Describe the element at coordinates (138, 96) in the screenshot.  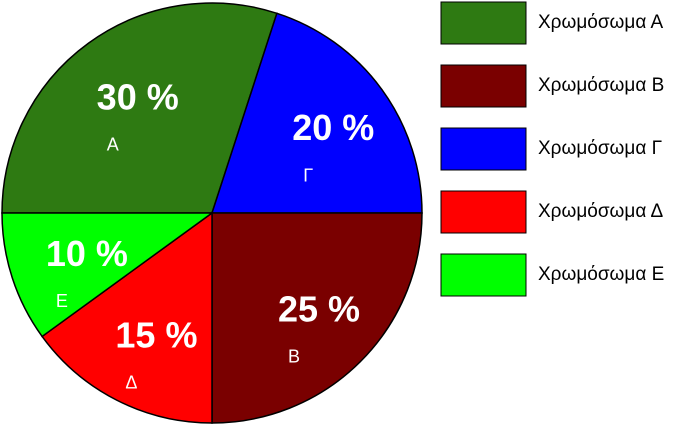
I see `value-label: 30 %` at that location.